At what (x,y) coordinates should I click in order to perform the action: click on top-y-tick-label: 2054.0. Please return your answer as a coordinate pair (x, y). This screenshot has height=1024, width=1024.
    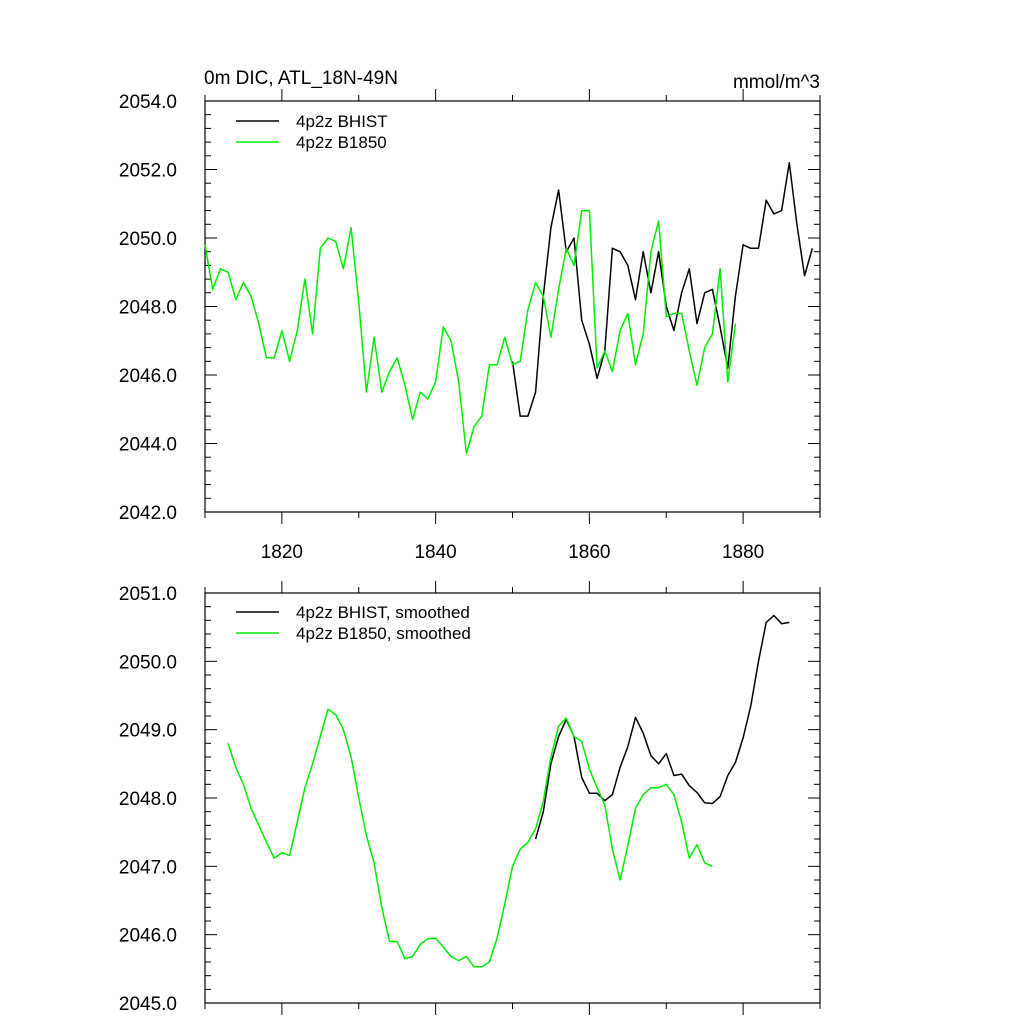
    Looking at the image, I should click on (148, 102).